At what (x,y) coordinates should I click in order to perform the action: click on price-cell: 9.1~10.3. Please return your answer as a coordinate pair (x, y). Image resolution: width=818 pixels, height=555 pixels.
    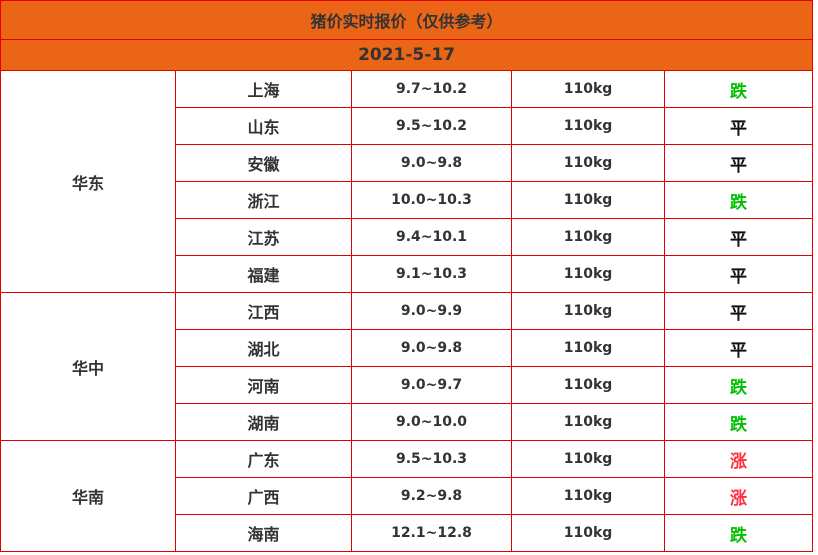
    Looking at the image, I should click on (431, 274).